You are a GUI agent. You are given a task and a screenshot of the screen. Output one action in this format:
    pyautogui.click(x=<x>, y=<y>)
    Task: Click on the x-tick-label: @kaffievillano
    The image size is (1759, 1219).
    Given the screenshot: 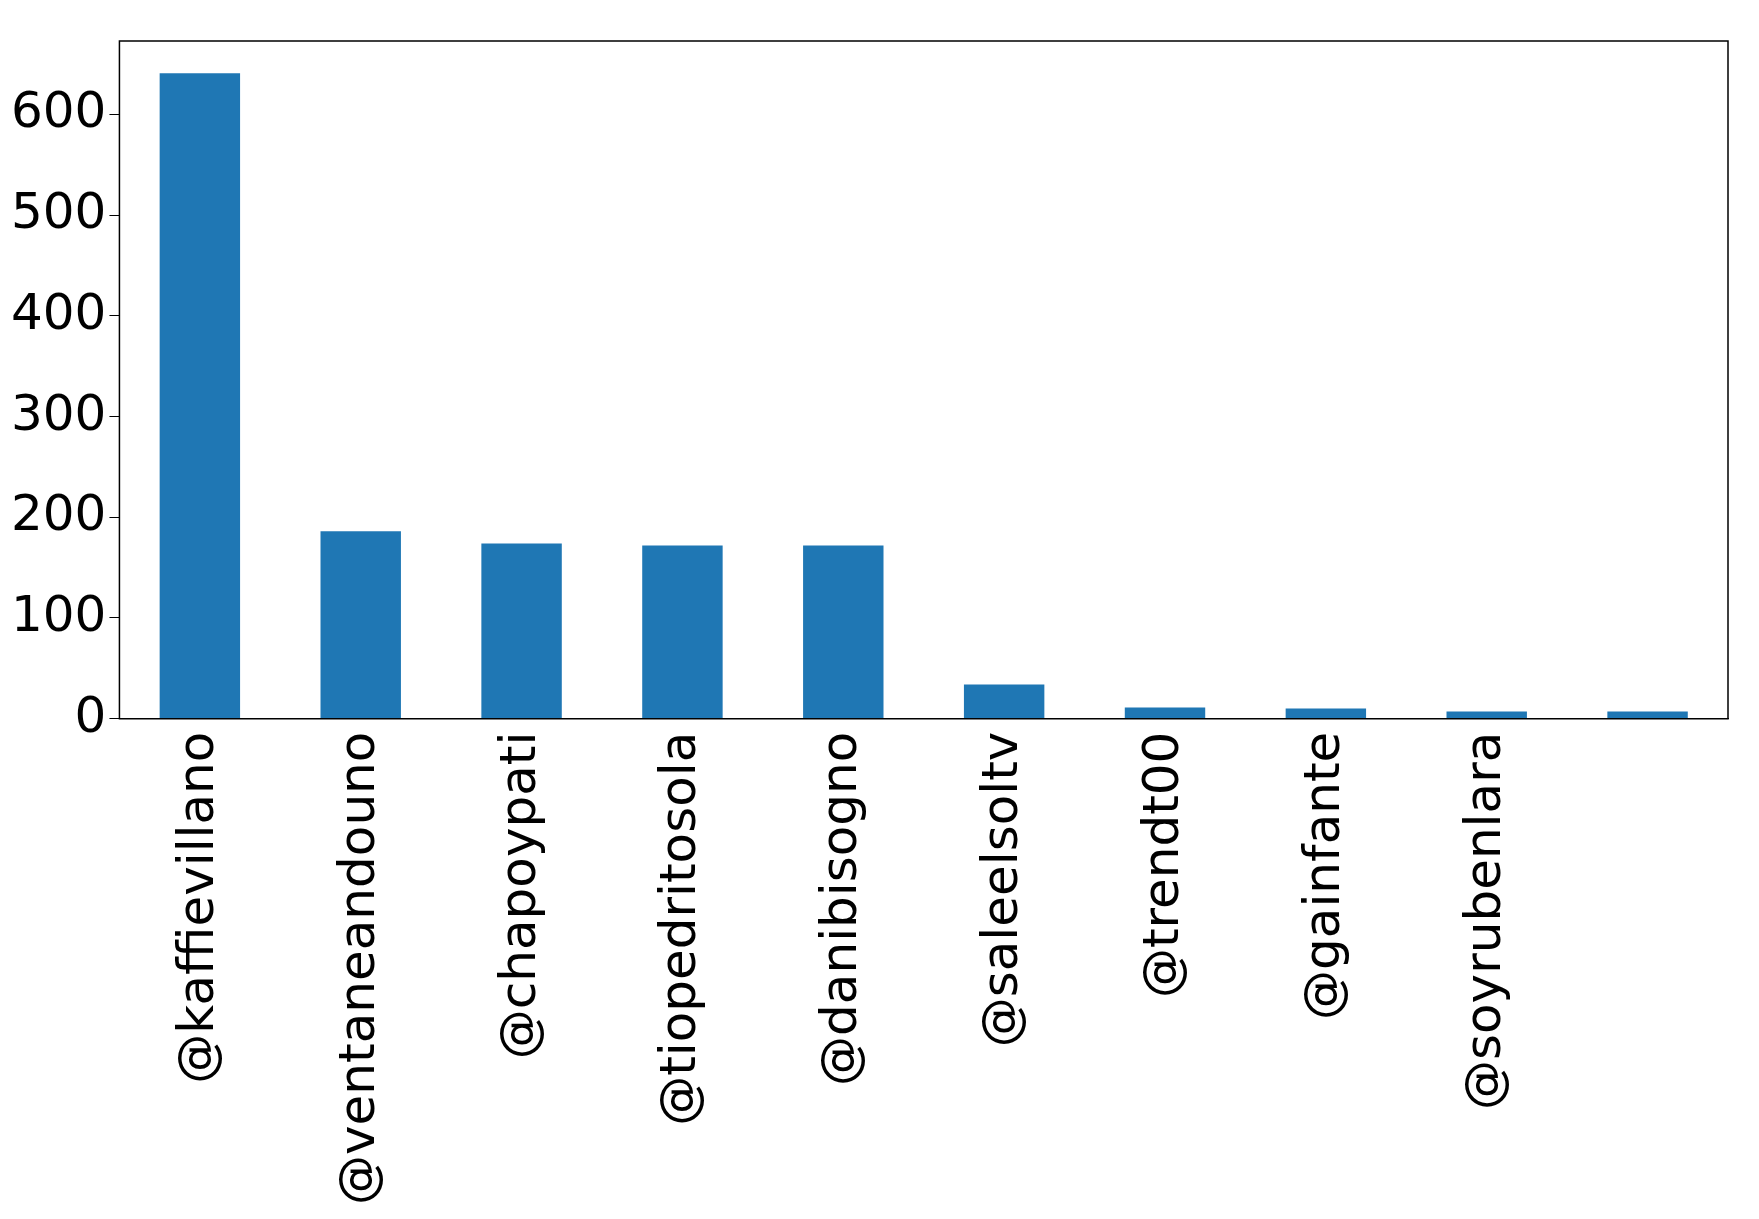 What is the action you would take?
    pyautogui.click(x=195, y=907)
    